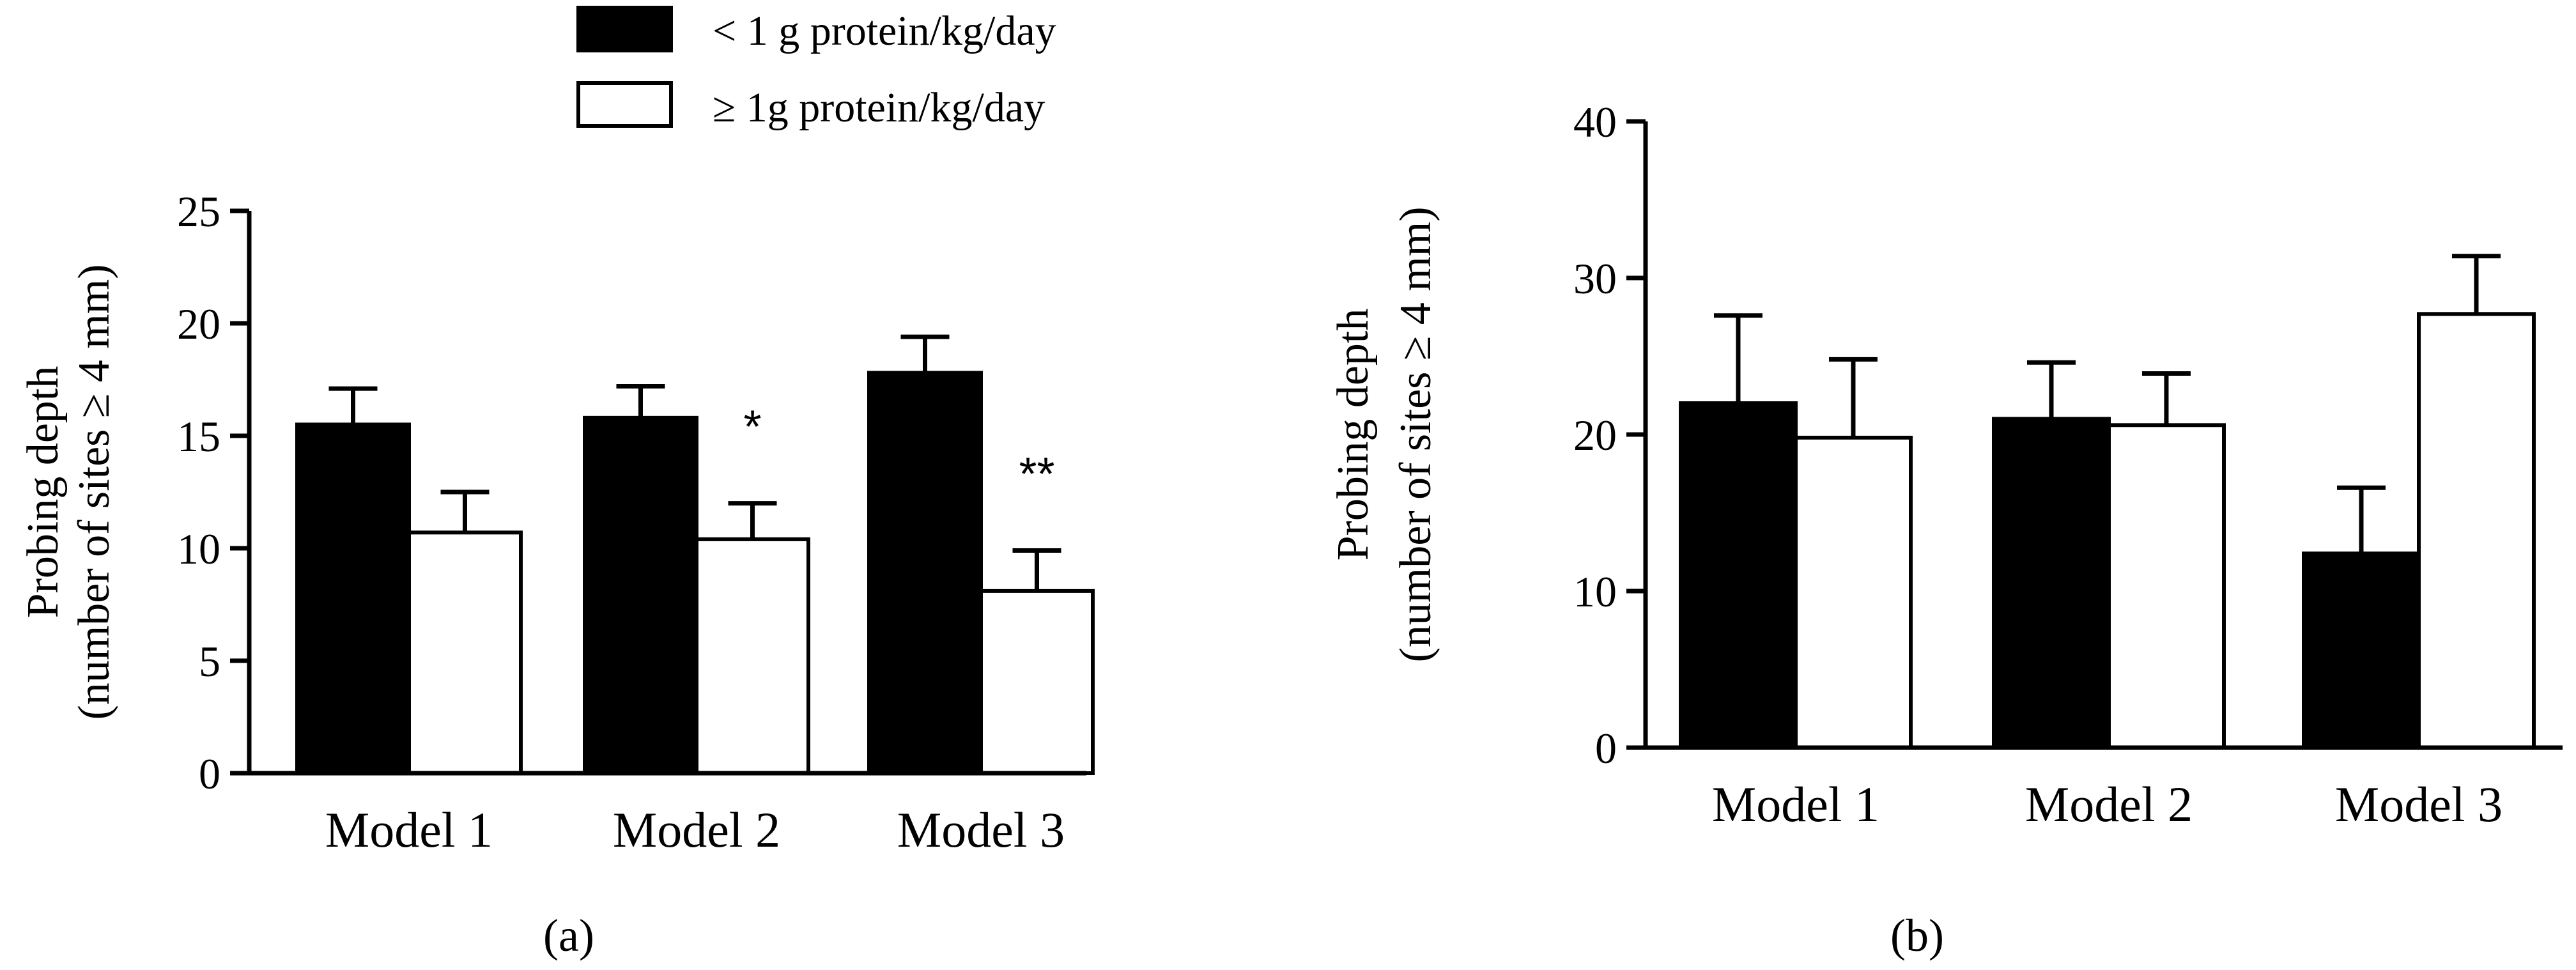 The image size is (2576, 970). I want to click on legend-label-light: ≥ 1g protein/kg/day, so click(879, 107).